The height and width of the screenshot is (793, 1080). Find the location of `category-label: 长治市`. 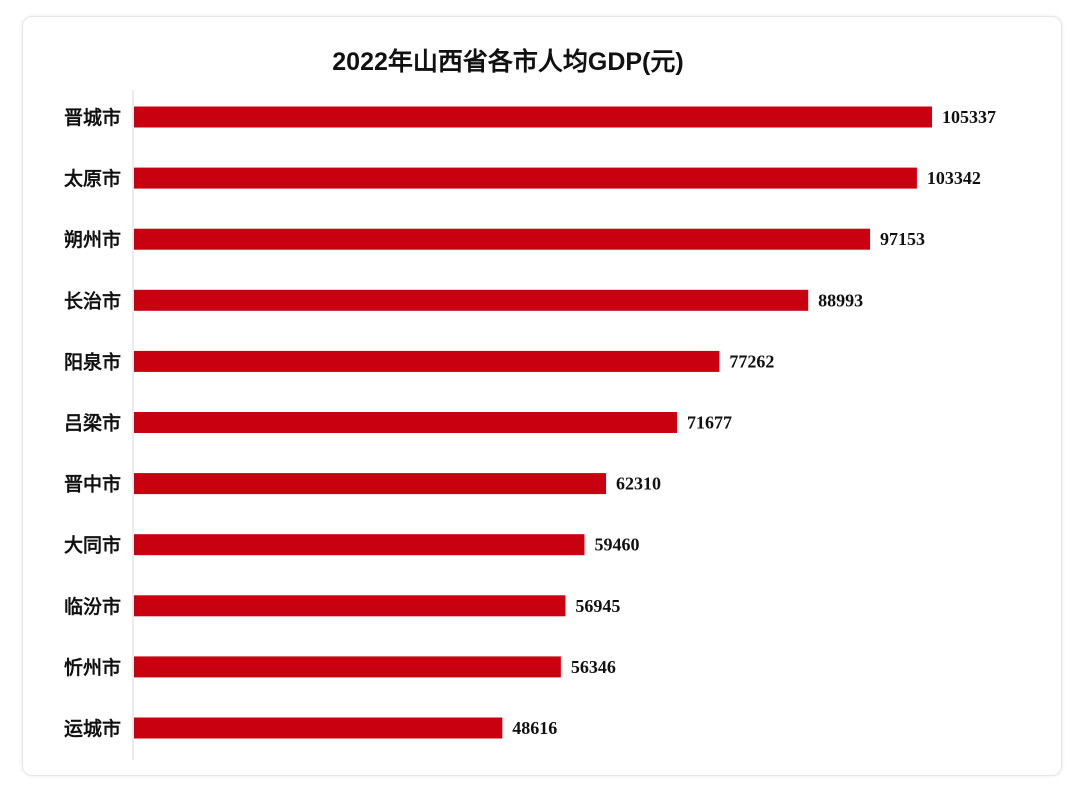

category-label: 长治市 is located at coordinates (92, 300).